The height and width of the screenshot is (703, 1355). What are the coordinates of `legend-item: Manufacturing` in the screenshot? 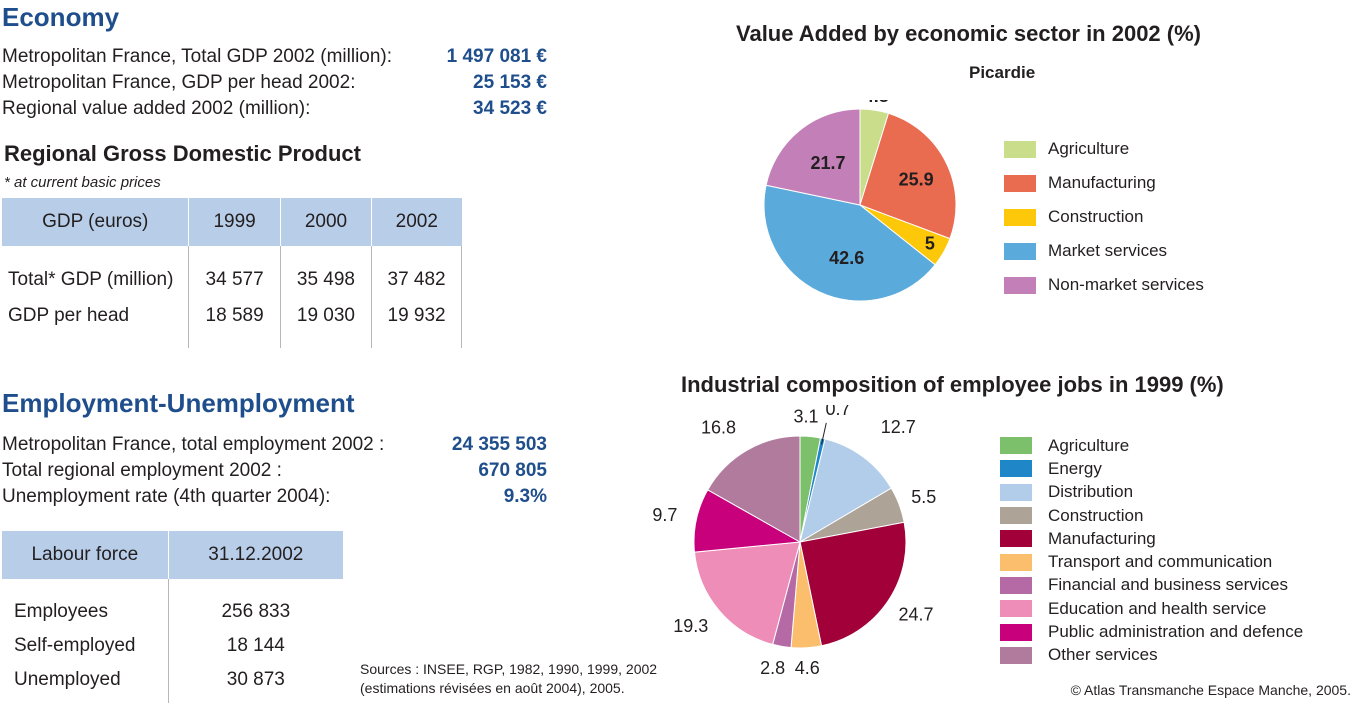 It's located at (1124, 183).